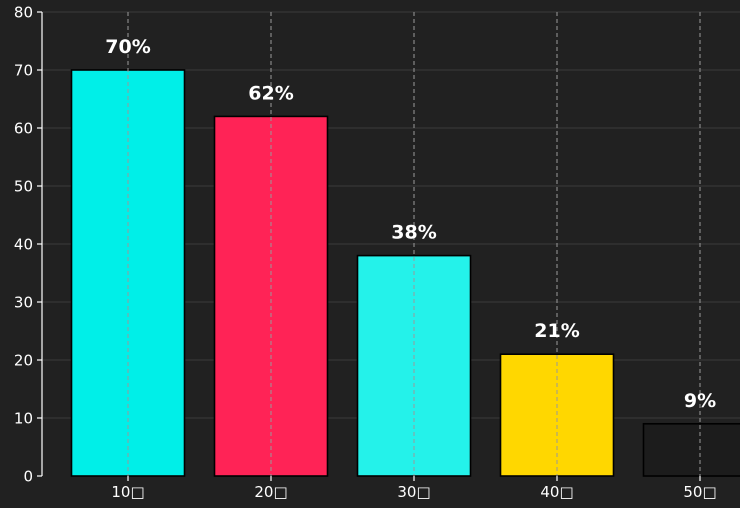 The height and width of the screenshot is (508, 740). What do you see at coordinates (23, 187) in the screenshot?
I see `y-tick-label: 50` at bounding box center [23, 187].